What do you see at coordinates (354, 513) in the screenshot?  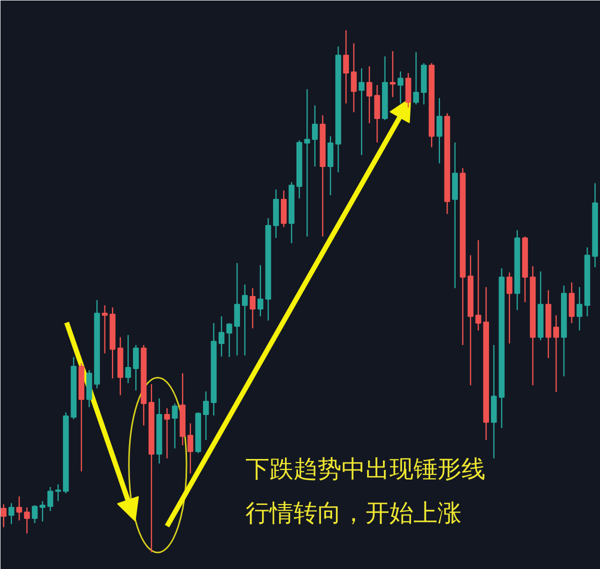 I see `annotation: 行情转向，开始上涨` at bounding box center [354, 513].